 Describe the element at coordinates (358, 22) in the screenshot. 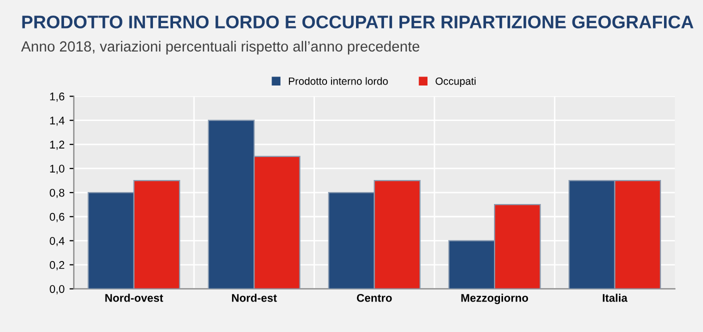

I see `chart-title: PRODOTTO INTERNO LORDO E OCCUPATI PER RIPARTIZIONE GEOGRAFICA` at that location.